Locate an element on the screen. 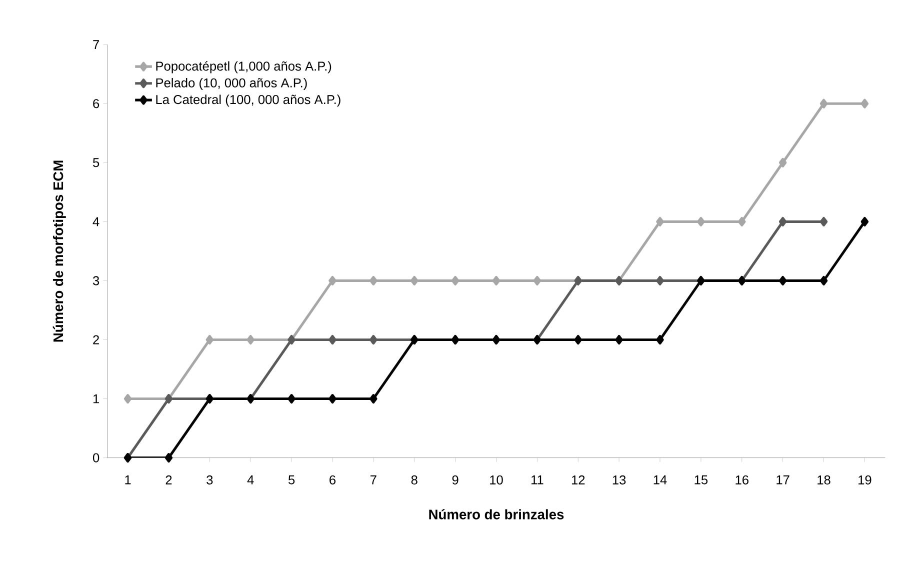 Image resolution: width=902 pixels, height=565 pixels. x-tick-label: 8 is located at coordinates (414, 480).